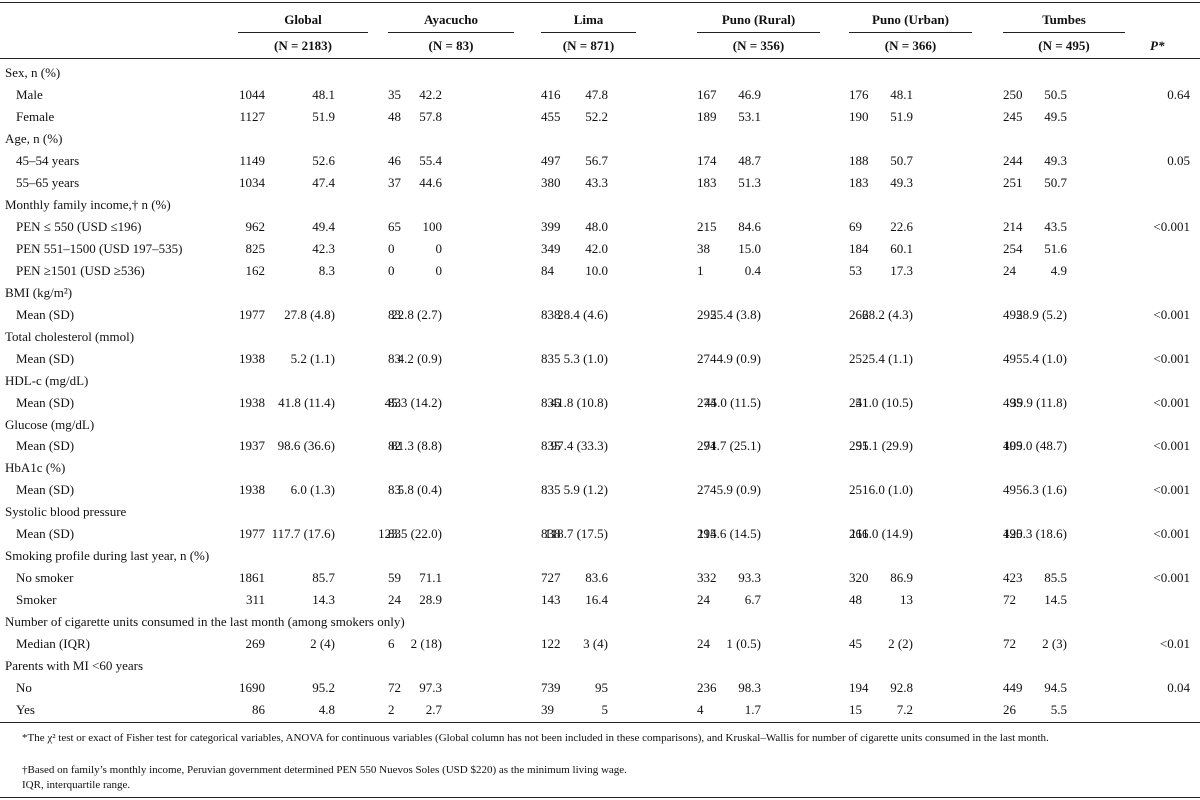 The width and height of the screenshot is (1200, 800). I want to click on count-cell: 48, so click(394, 116).